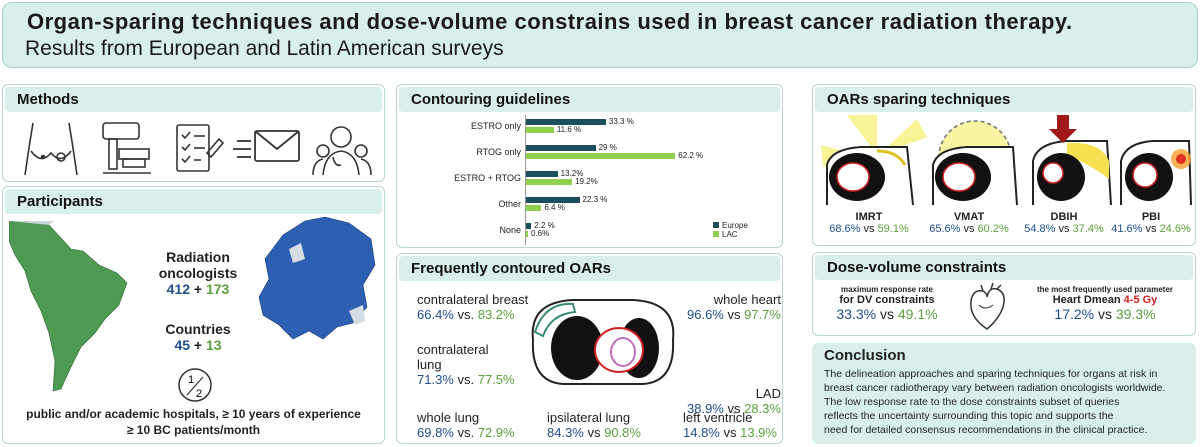 This screenshot has width=1200, height=447. I want to click on participants-title: Participants, so click(193, 201).